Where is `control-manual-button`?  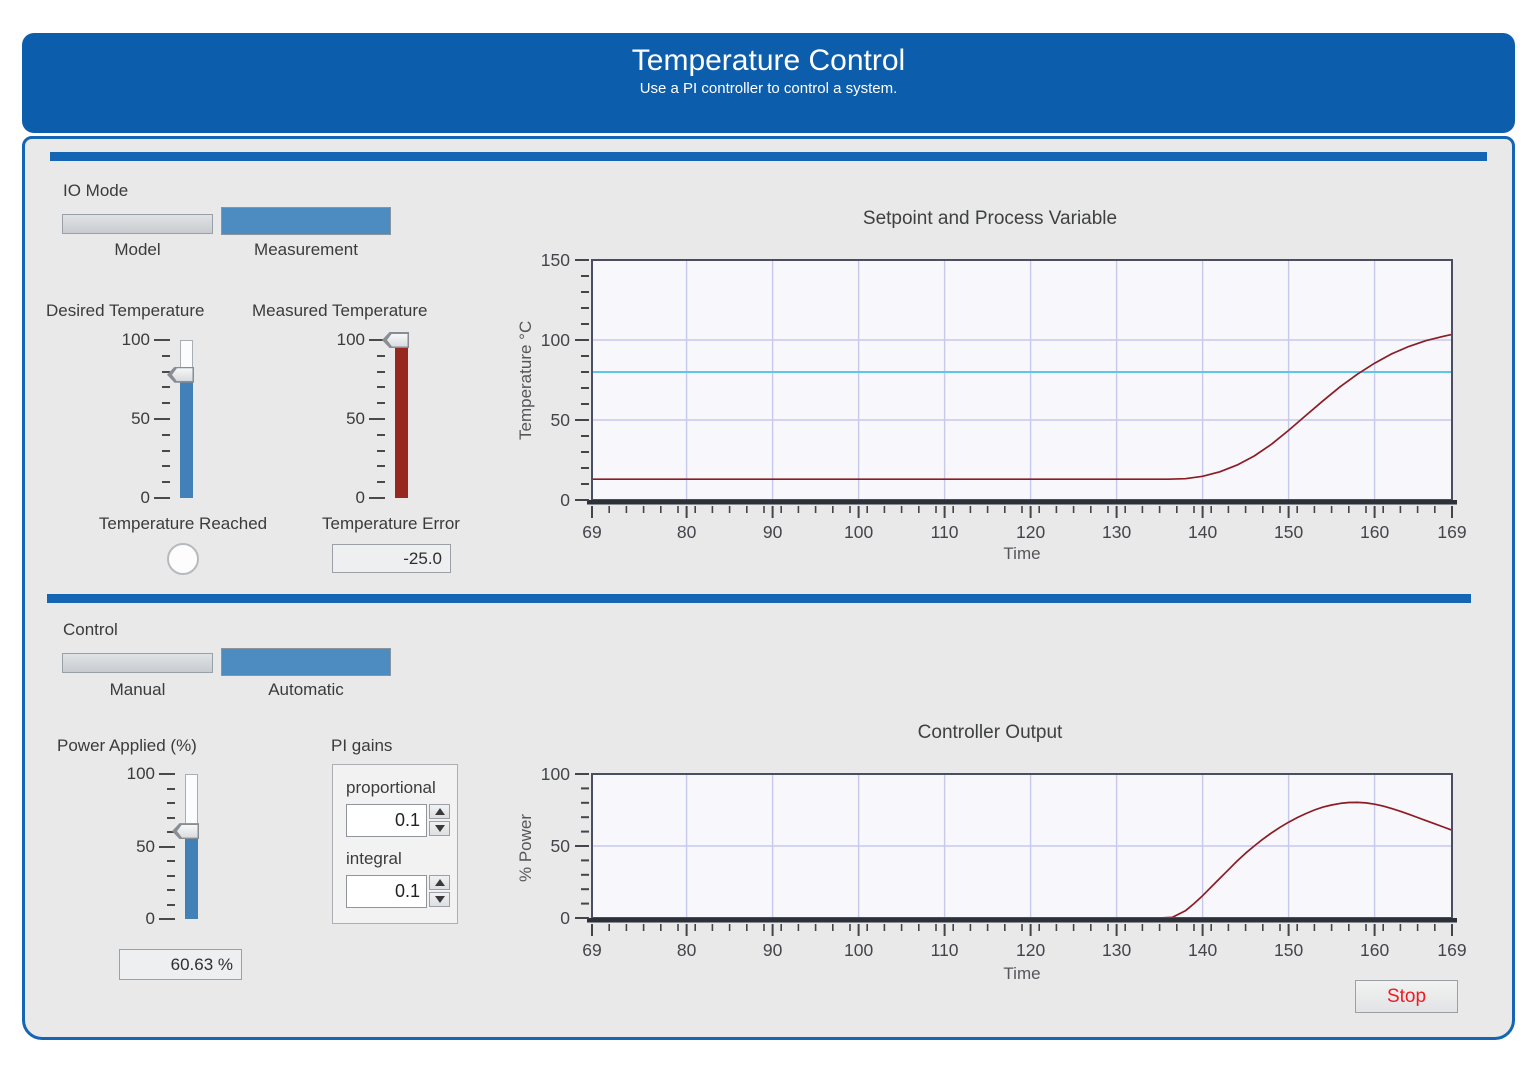 control-manual-button is located at coordinates (137, 663).